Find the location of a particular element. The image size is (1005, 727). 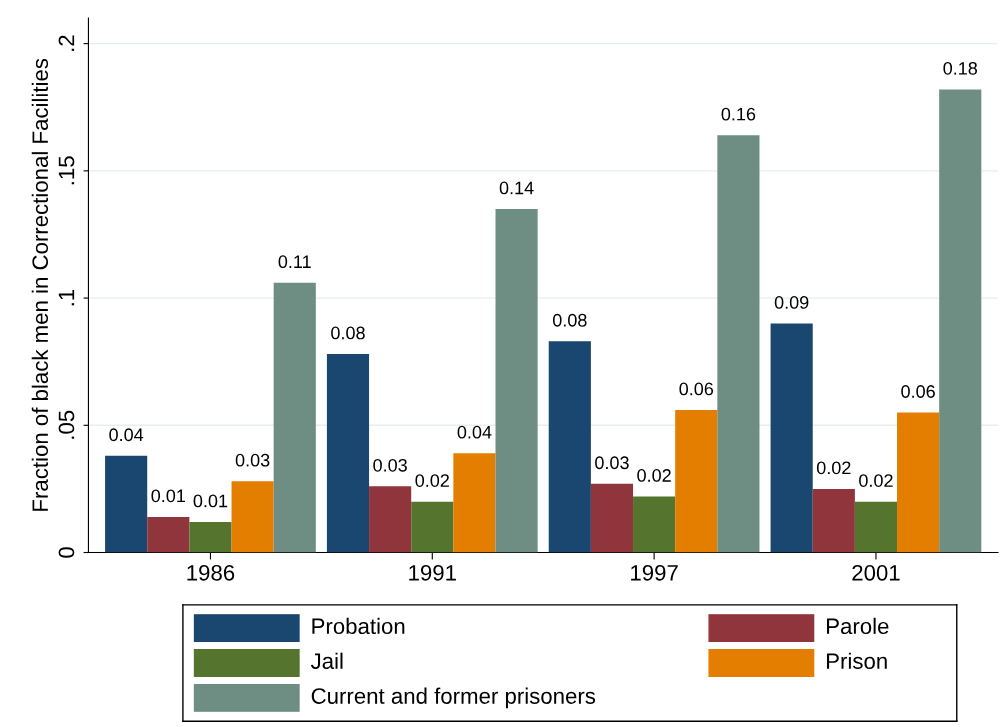

data-label: 0.16 is located at coordinates (738, 114).